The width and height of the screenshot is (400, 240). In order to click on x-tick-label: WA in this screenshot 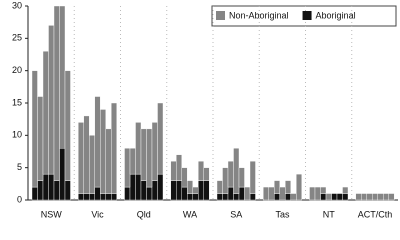, I will do `click(190, 214)`.